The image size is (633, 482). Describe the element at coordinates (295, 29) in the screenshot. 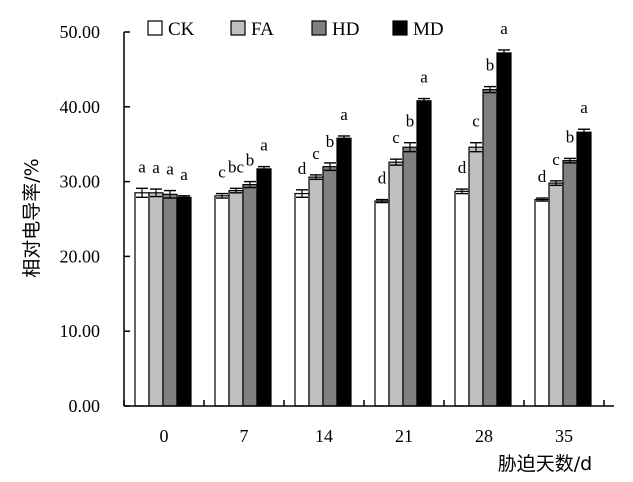

I see `legend: CK FA HD MD` at that location.